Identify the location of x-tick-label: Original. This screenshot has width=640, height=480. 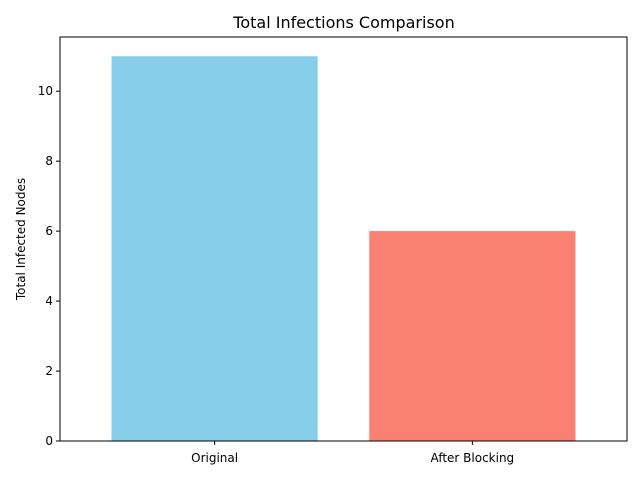
(214, 458).